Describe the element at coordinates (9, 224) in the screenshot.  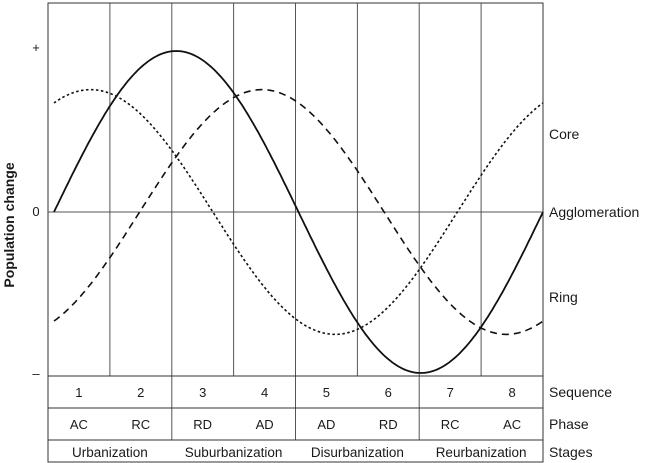
I see `y-axis-label: Population change` at that location.